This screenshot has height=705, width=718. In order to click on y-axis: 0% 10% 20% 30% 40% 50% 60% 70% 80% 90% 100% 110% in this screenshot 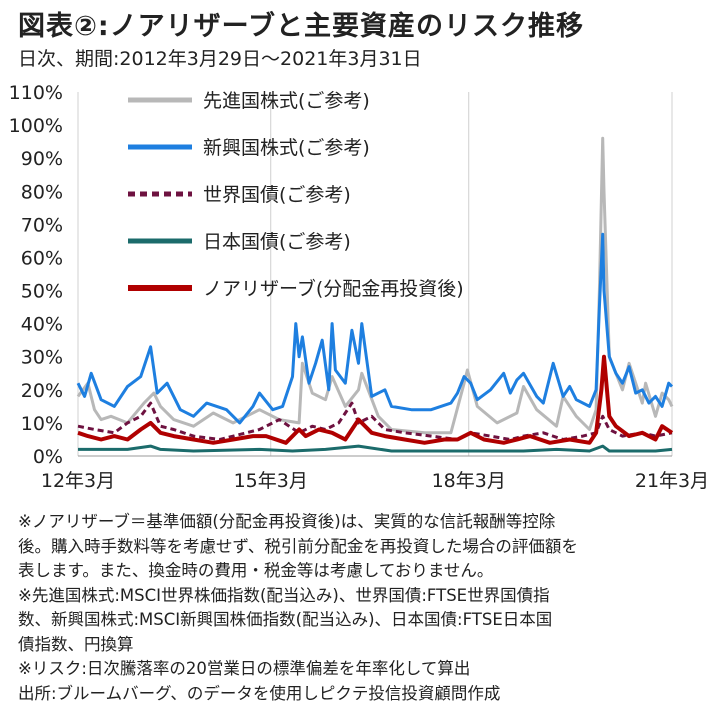, I will do `click(36, 275)`.